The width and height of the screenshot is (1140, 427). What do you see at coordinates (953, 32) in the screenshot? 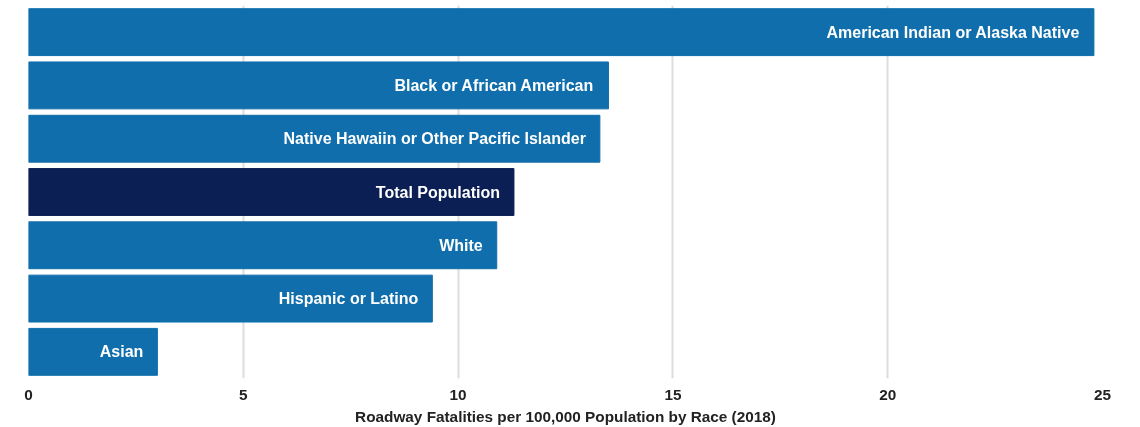
I see `y-tick-label: American Indian or Alaska Native` at bounding box center [953, 32].